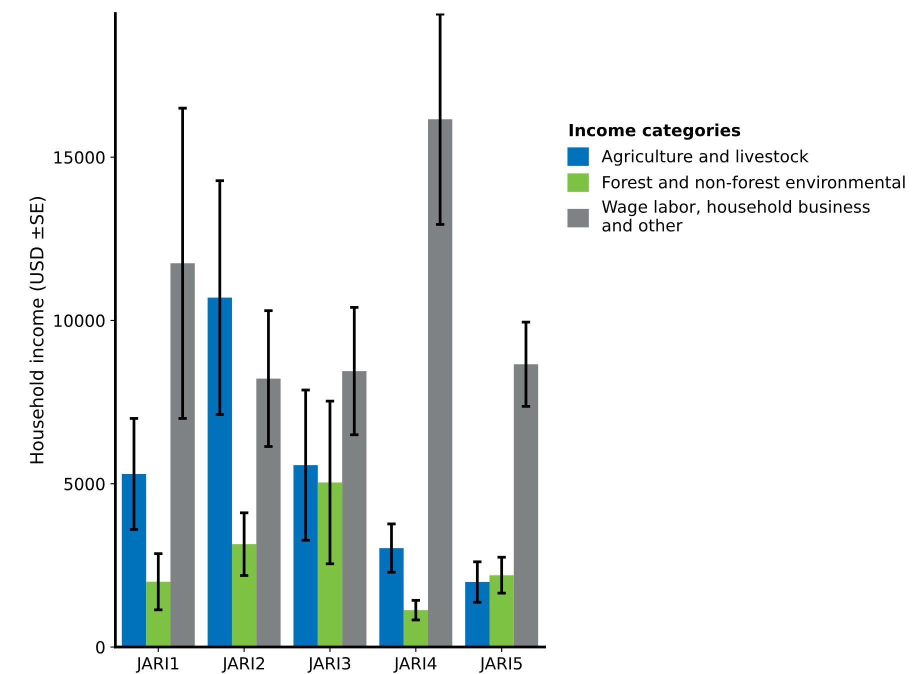 The image size is (923, 674). Describe the element at coordinates (38, 330) in the screenshot. I see `y-axis-title: Household income (USD ±SE)` at that location.